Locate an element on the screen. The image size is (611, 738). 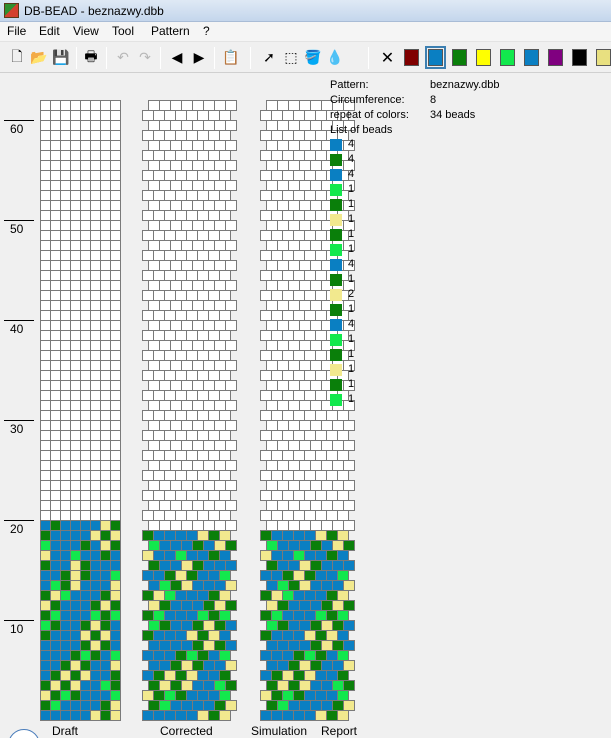
view-label-draft: Draft is located at coordinates (65, 731).